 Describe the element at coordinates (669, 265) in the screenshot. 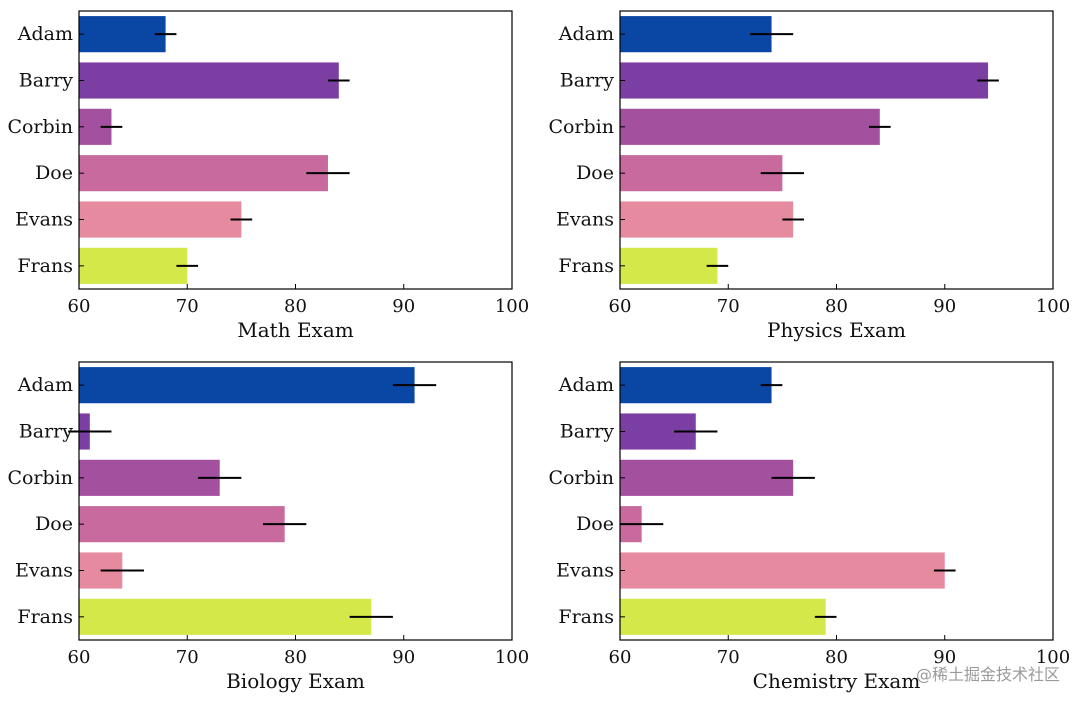

I see `bar-physics-exam-frans` at that location.